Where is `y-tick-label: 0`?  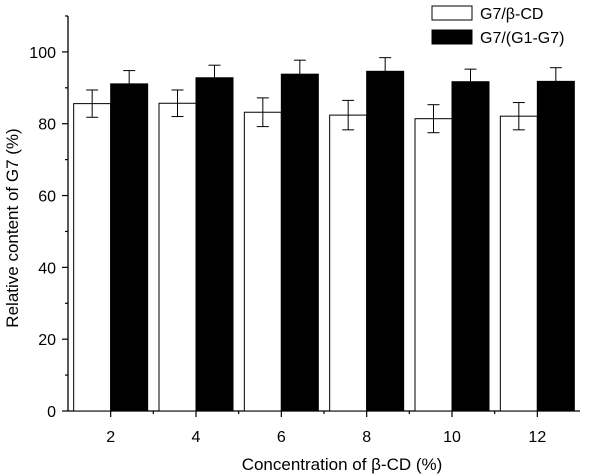
y-tick-label: 0 is located at coordinates (51, 412).